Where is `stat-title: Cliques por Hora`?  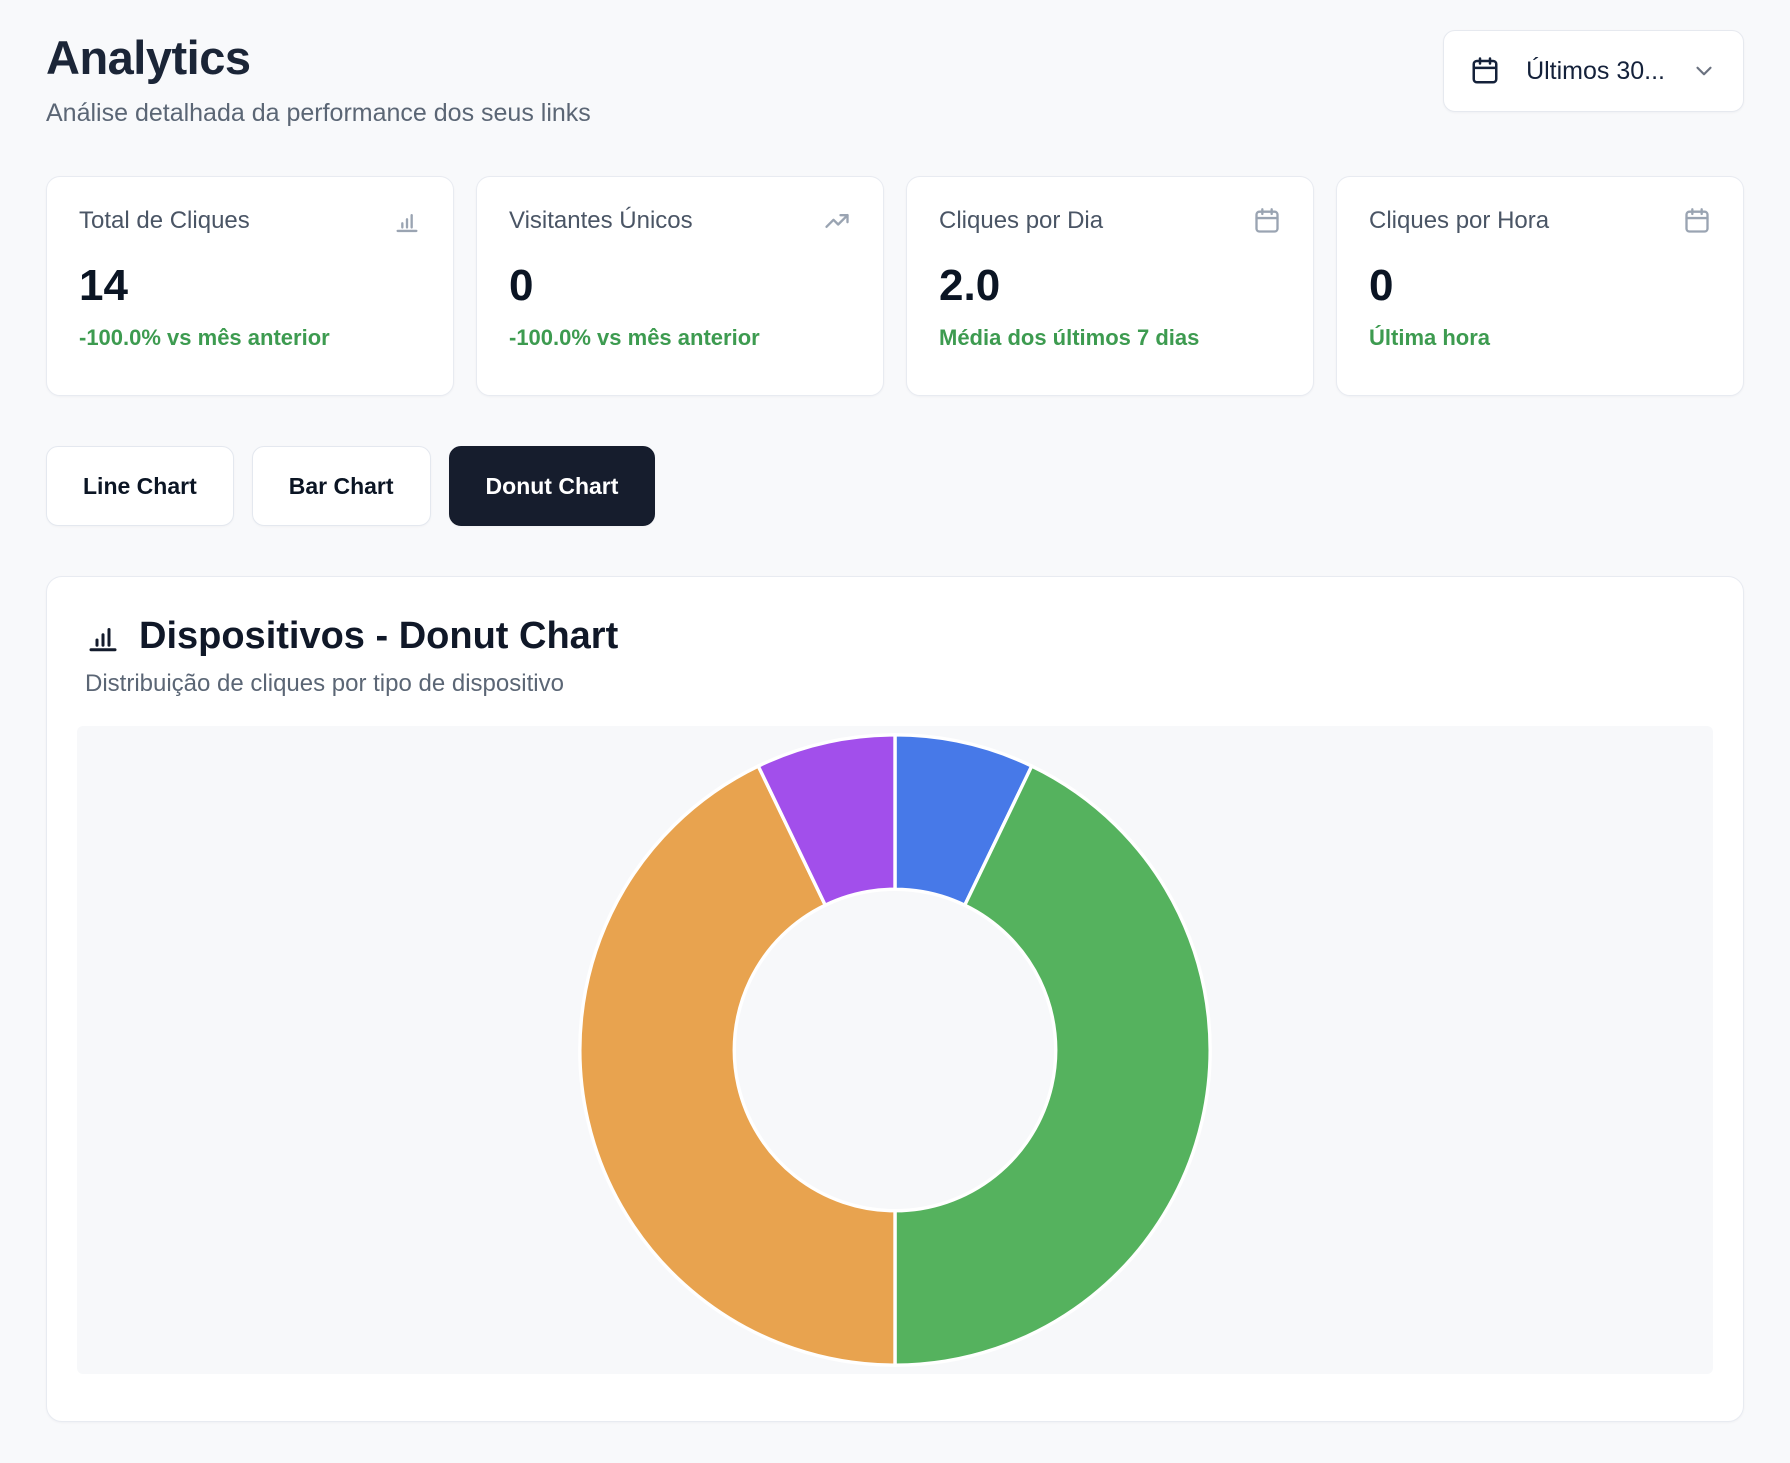
stat-title: Cliques por Hora is located at coordinates (1459, 220).